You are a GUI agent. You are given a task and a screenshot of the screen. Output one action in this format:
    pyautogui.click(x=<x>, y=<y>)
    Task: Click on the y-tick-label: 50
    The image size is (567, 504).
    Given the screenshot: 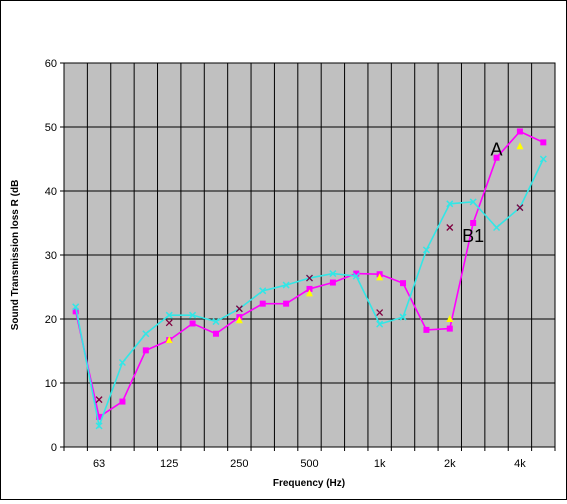 What is the action you would take?
    pyautogui.click(x=51, y=128)
    